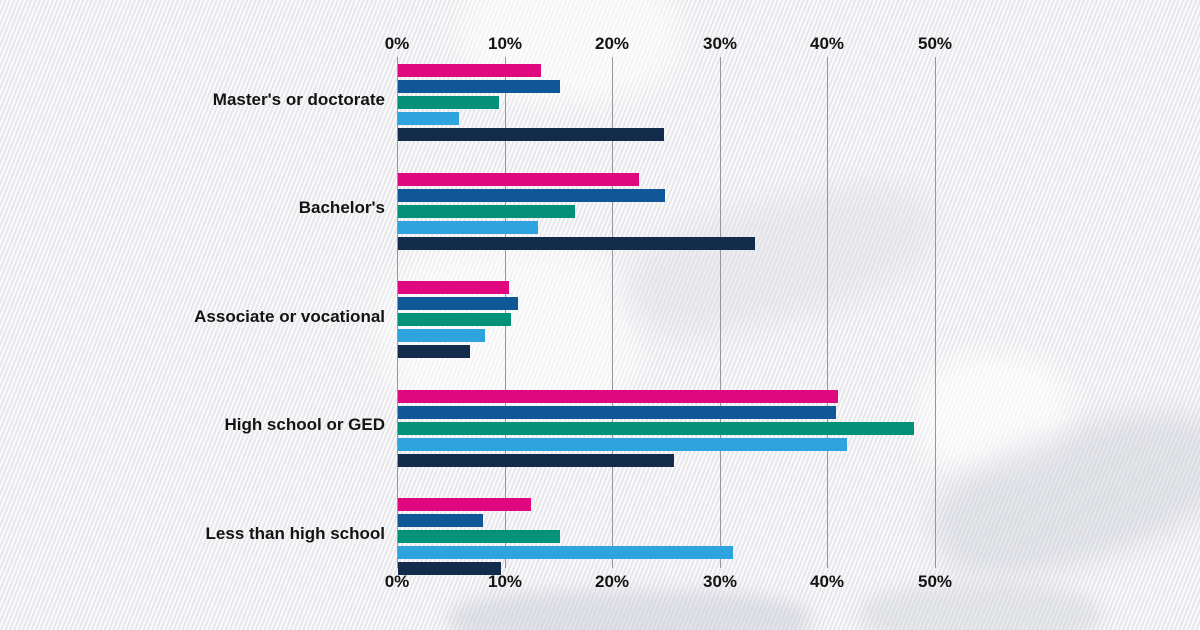  What do you see at coordinates (505, 581) in the screenshot?
I see `x-tick-label-bottom: 10%` at bounding box center [505, 581].